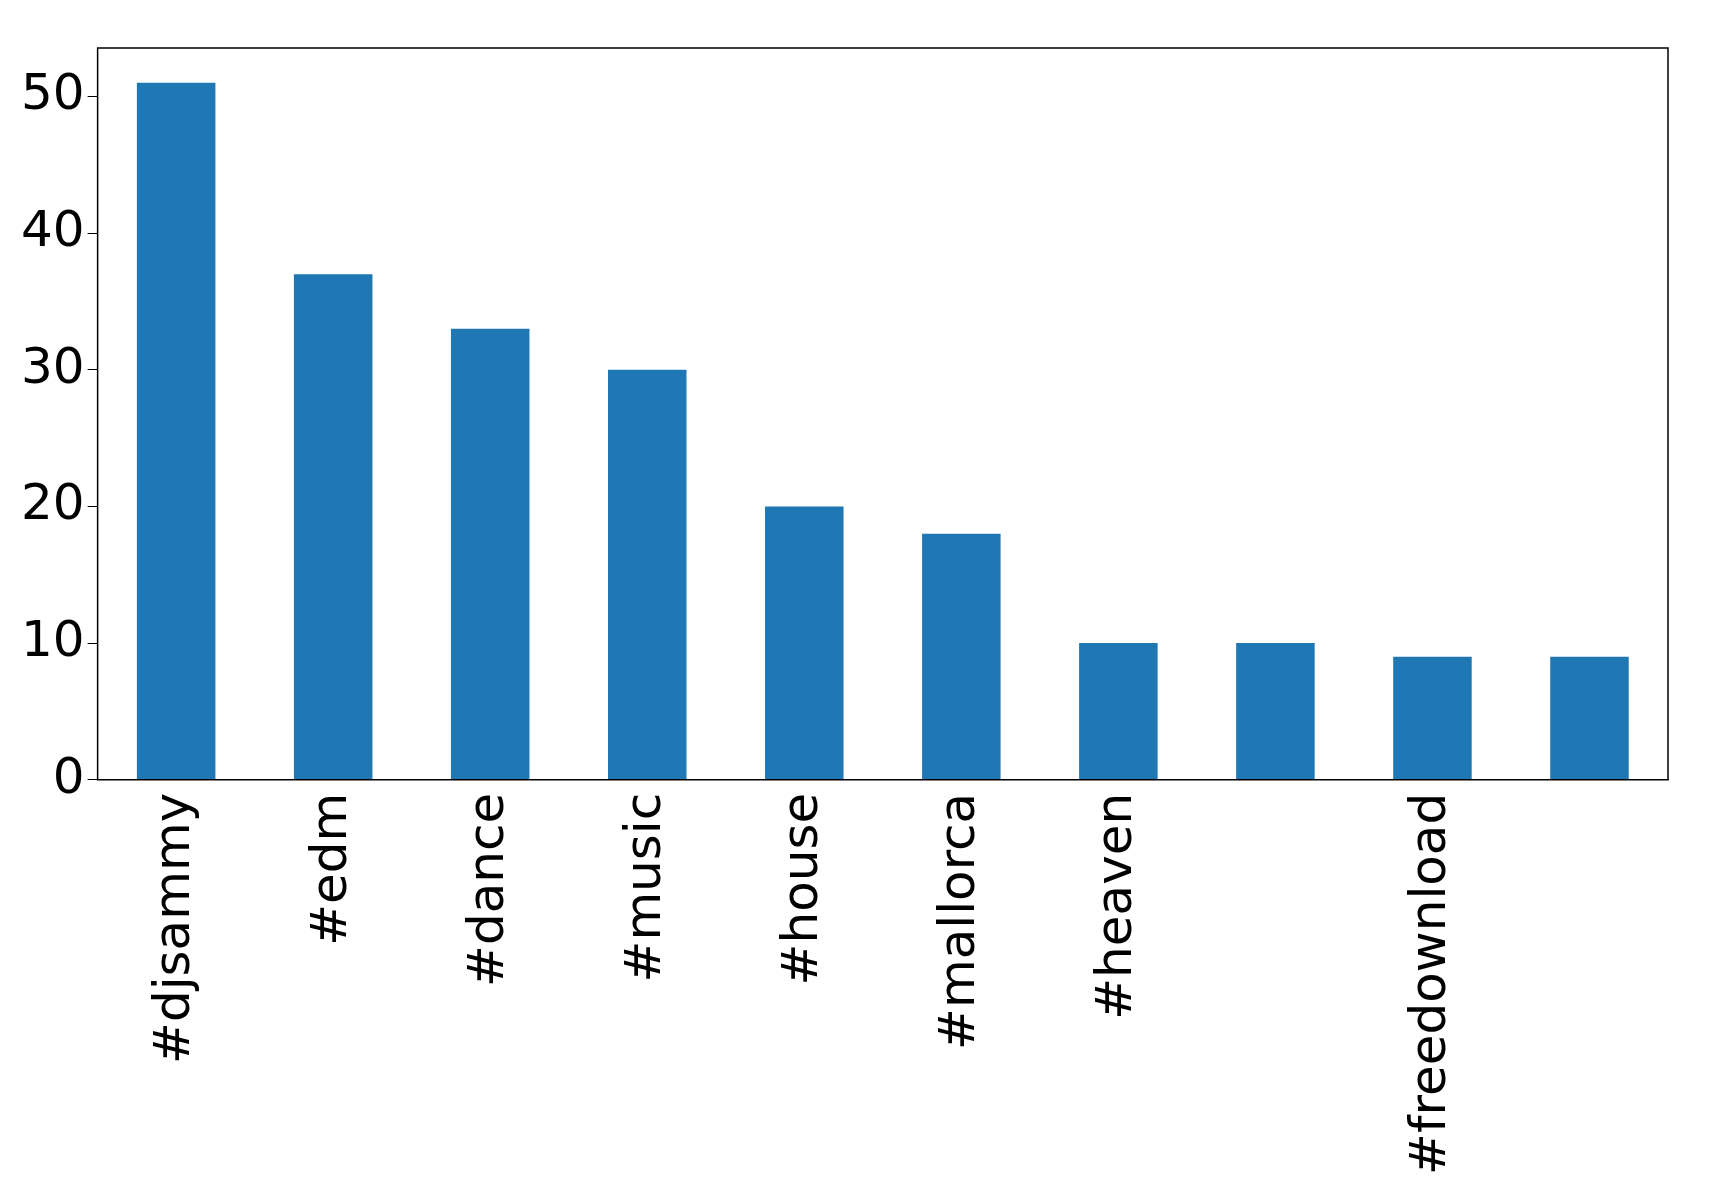  What do you see at coordinates (486, 889) in the screenshot?
I see `x-tick-label: #dance` at bounding box center [486, 889].